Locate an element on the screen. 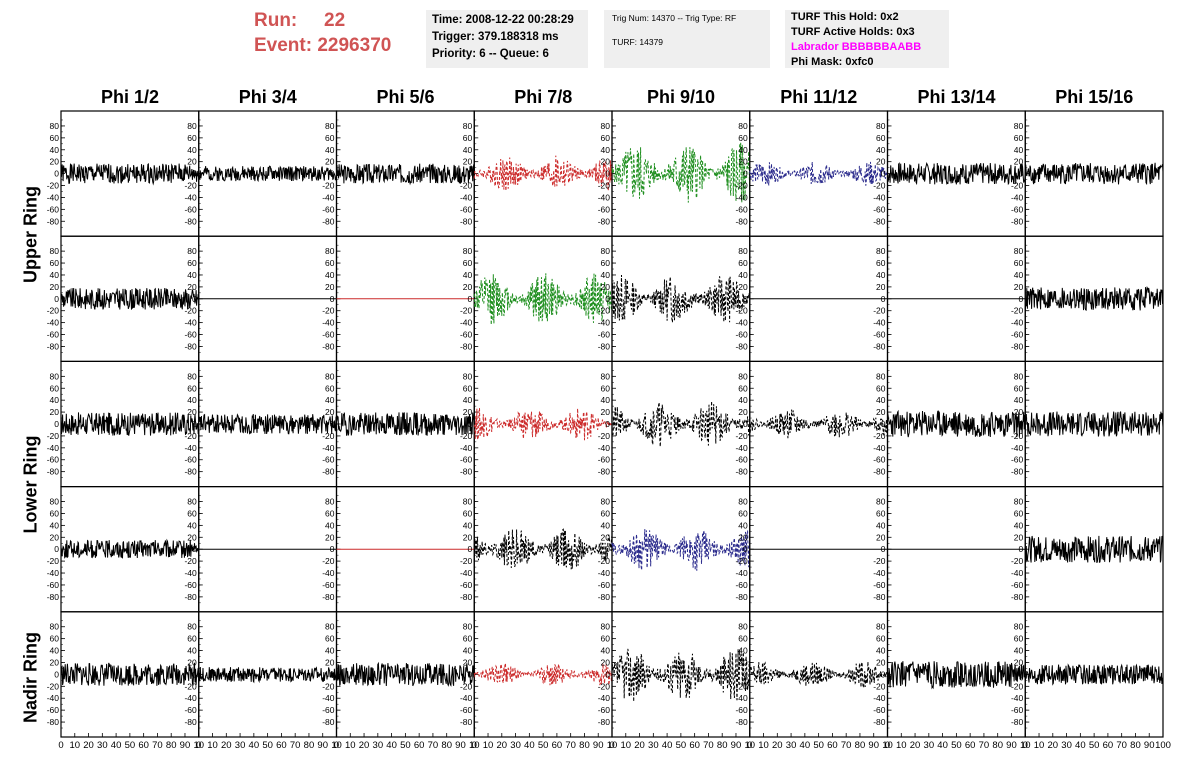  run-value: 22 is located at coordinates (335, 20).